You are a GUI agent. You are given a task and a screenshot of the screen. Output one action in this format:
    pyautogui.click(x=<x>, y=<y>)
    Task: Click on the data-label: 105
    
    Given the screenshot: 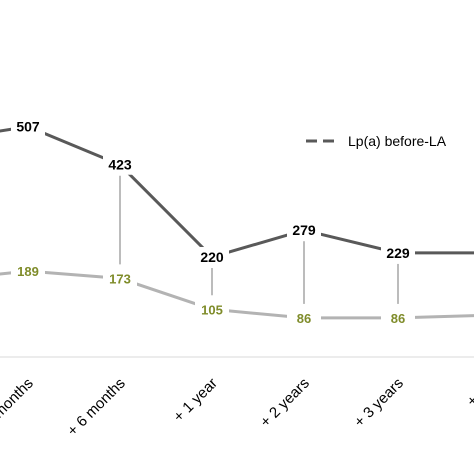 What is the action you would take?
    pyautogui.click(x=212, y=309)
    